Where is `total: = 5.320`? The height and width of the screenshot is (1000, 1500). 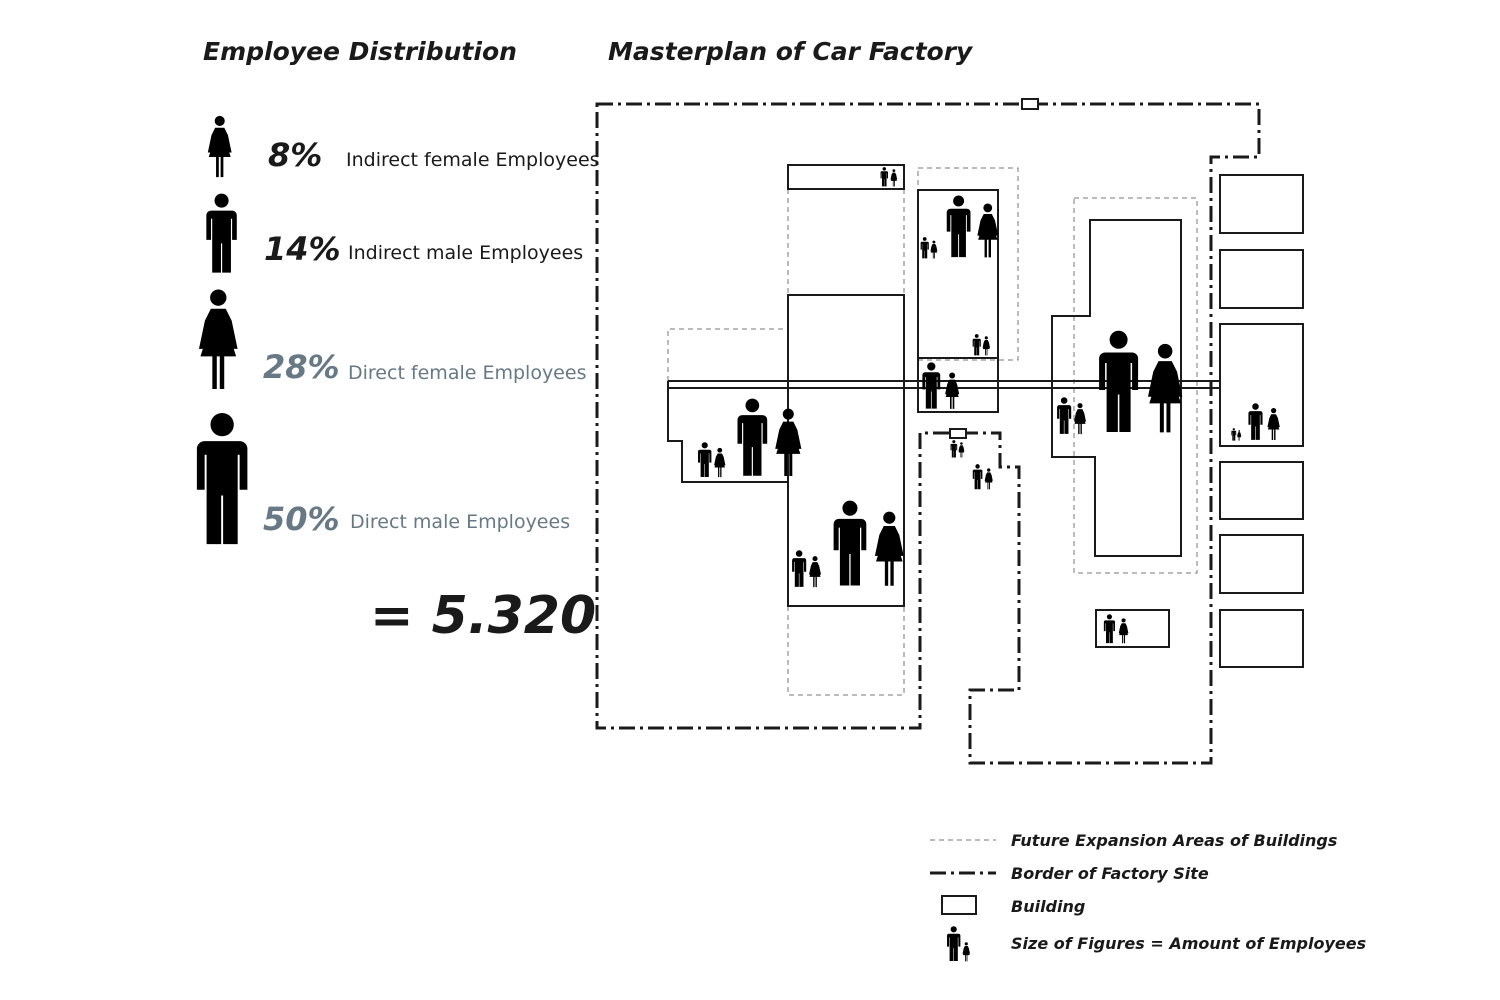 total: = 5.320 is located at coordinates (483, 616).